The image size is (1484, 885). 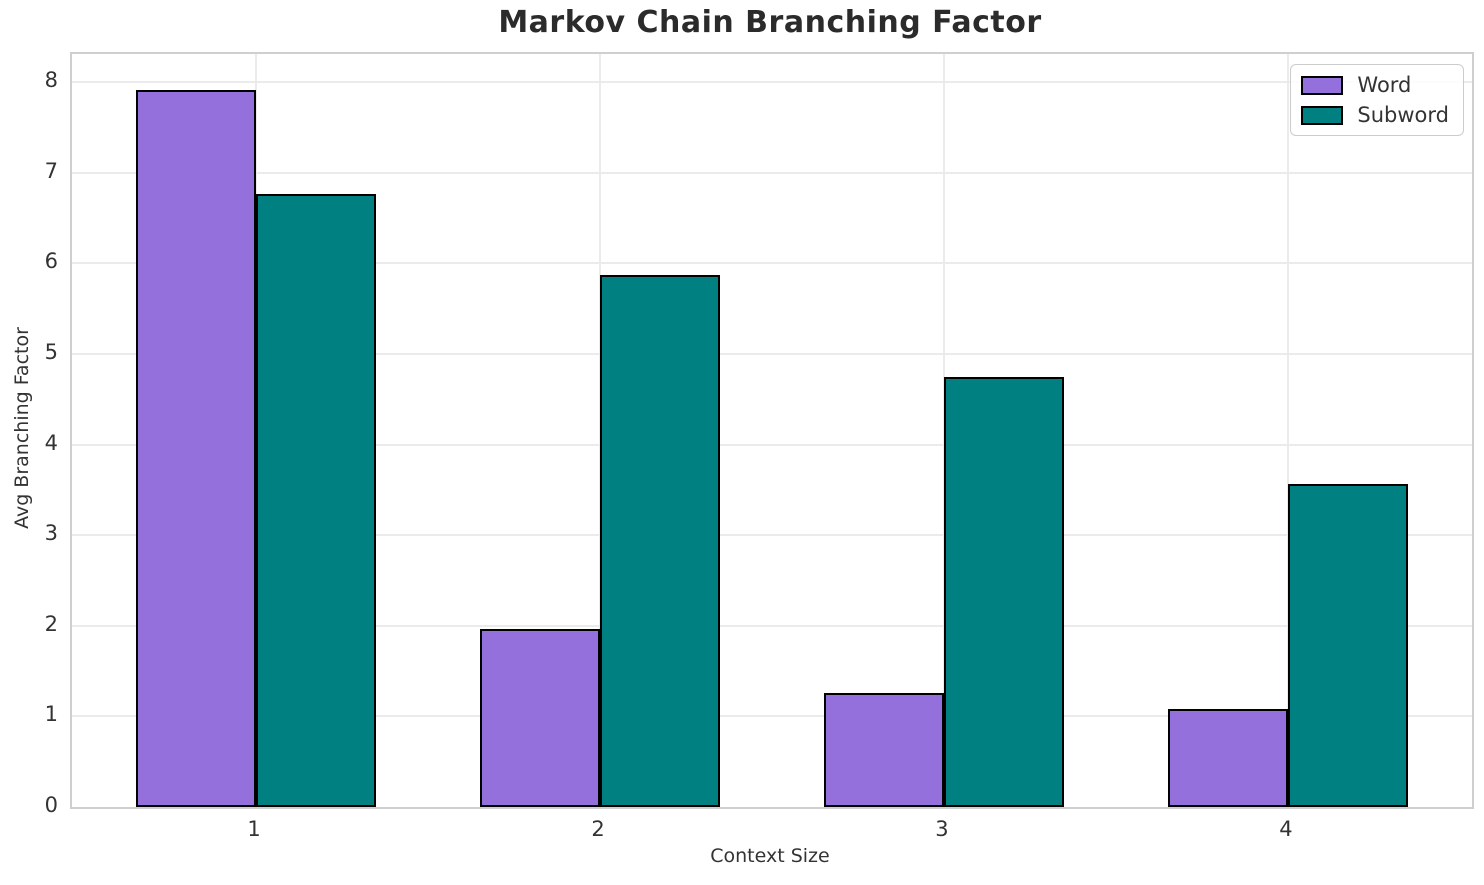 What do you see at coordinates (770, 856) in the screenshot?
I see `x-axis-label: Context Size` at bounding box center [770, 856].